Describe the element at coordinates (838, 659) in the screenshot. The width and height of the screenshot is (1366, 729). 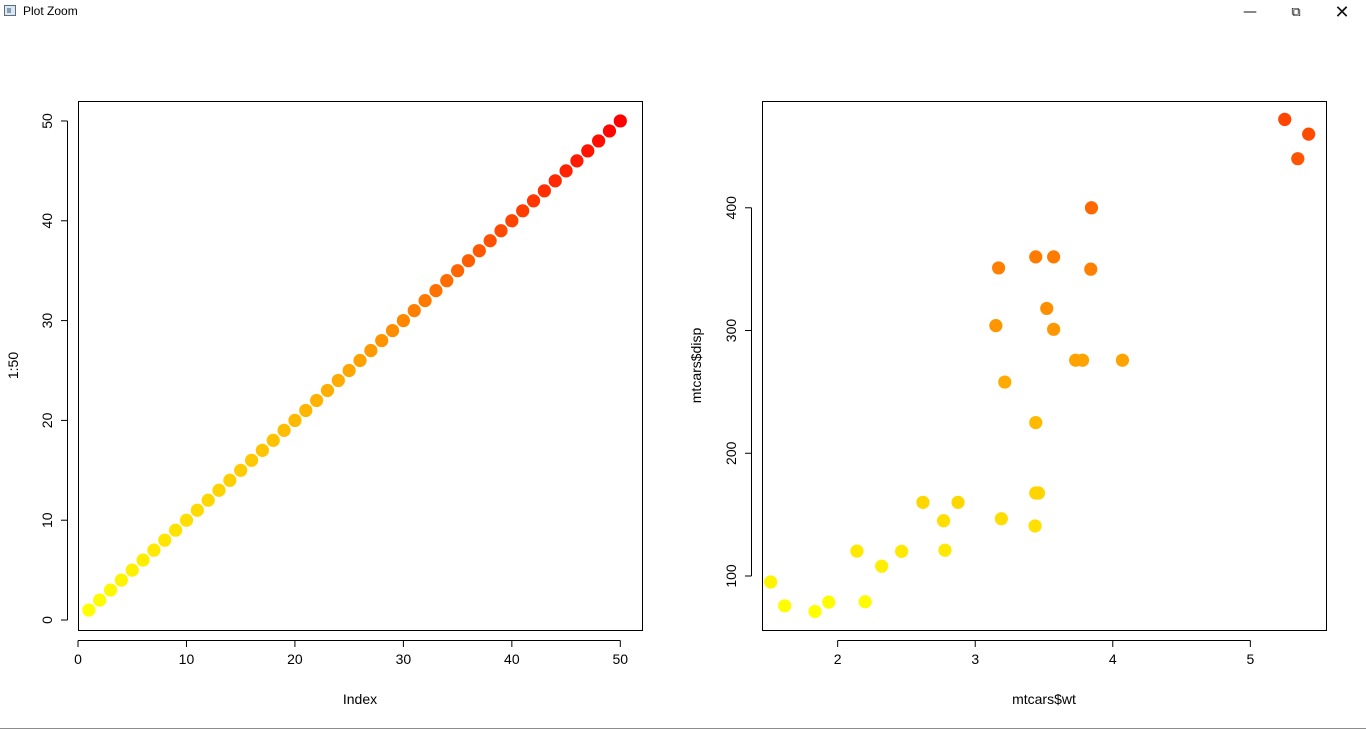
I see `x-tick-label: 2` at that location.